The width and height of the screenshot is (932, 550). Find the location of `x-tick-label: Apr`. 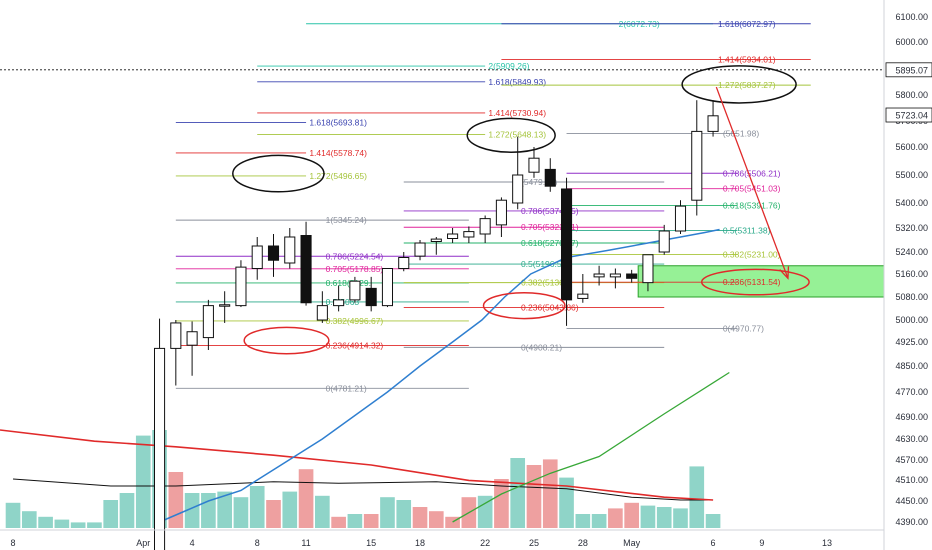

x-tick-label: Apr is located at coordinates (143, 543).